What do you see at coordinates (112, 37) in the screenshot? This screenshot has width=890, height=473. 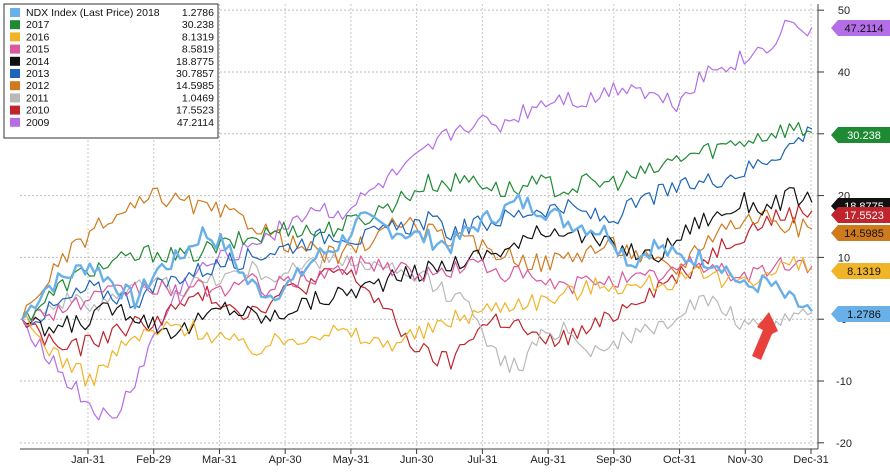 I see `legend-item-2016: 2016 8.1319` at bounding box center [112, 37].